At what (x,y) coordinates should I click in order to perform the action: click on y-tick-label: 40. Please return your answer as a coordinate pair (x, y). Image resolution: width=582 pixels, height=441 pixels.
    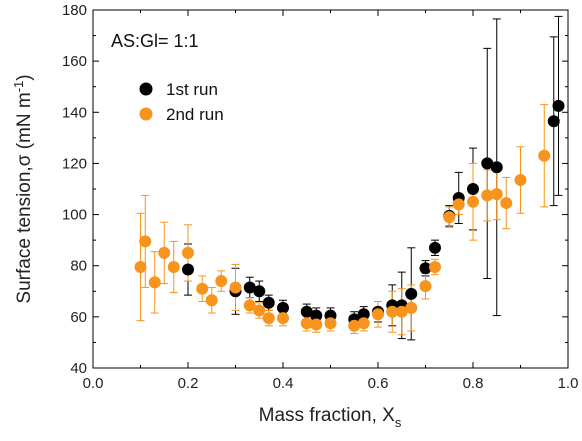
    Looking at the image, I should click on (78, 368).